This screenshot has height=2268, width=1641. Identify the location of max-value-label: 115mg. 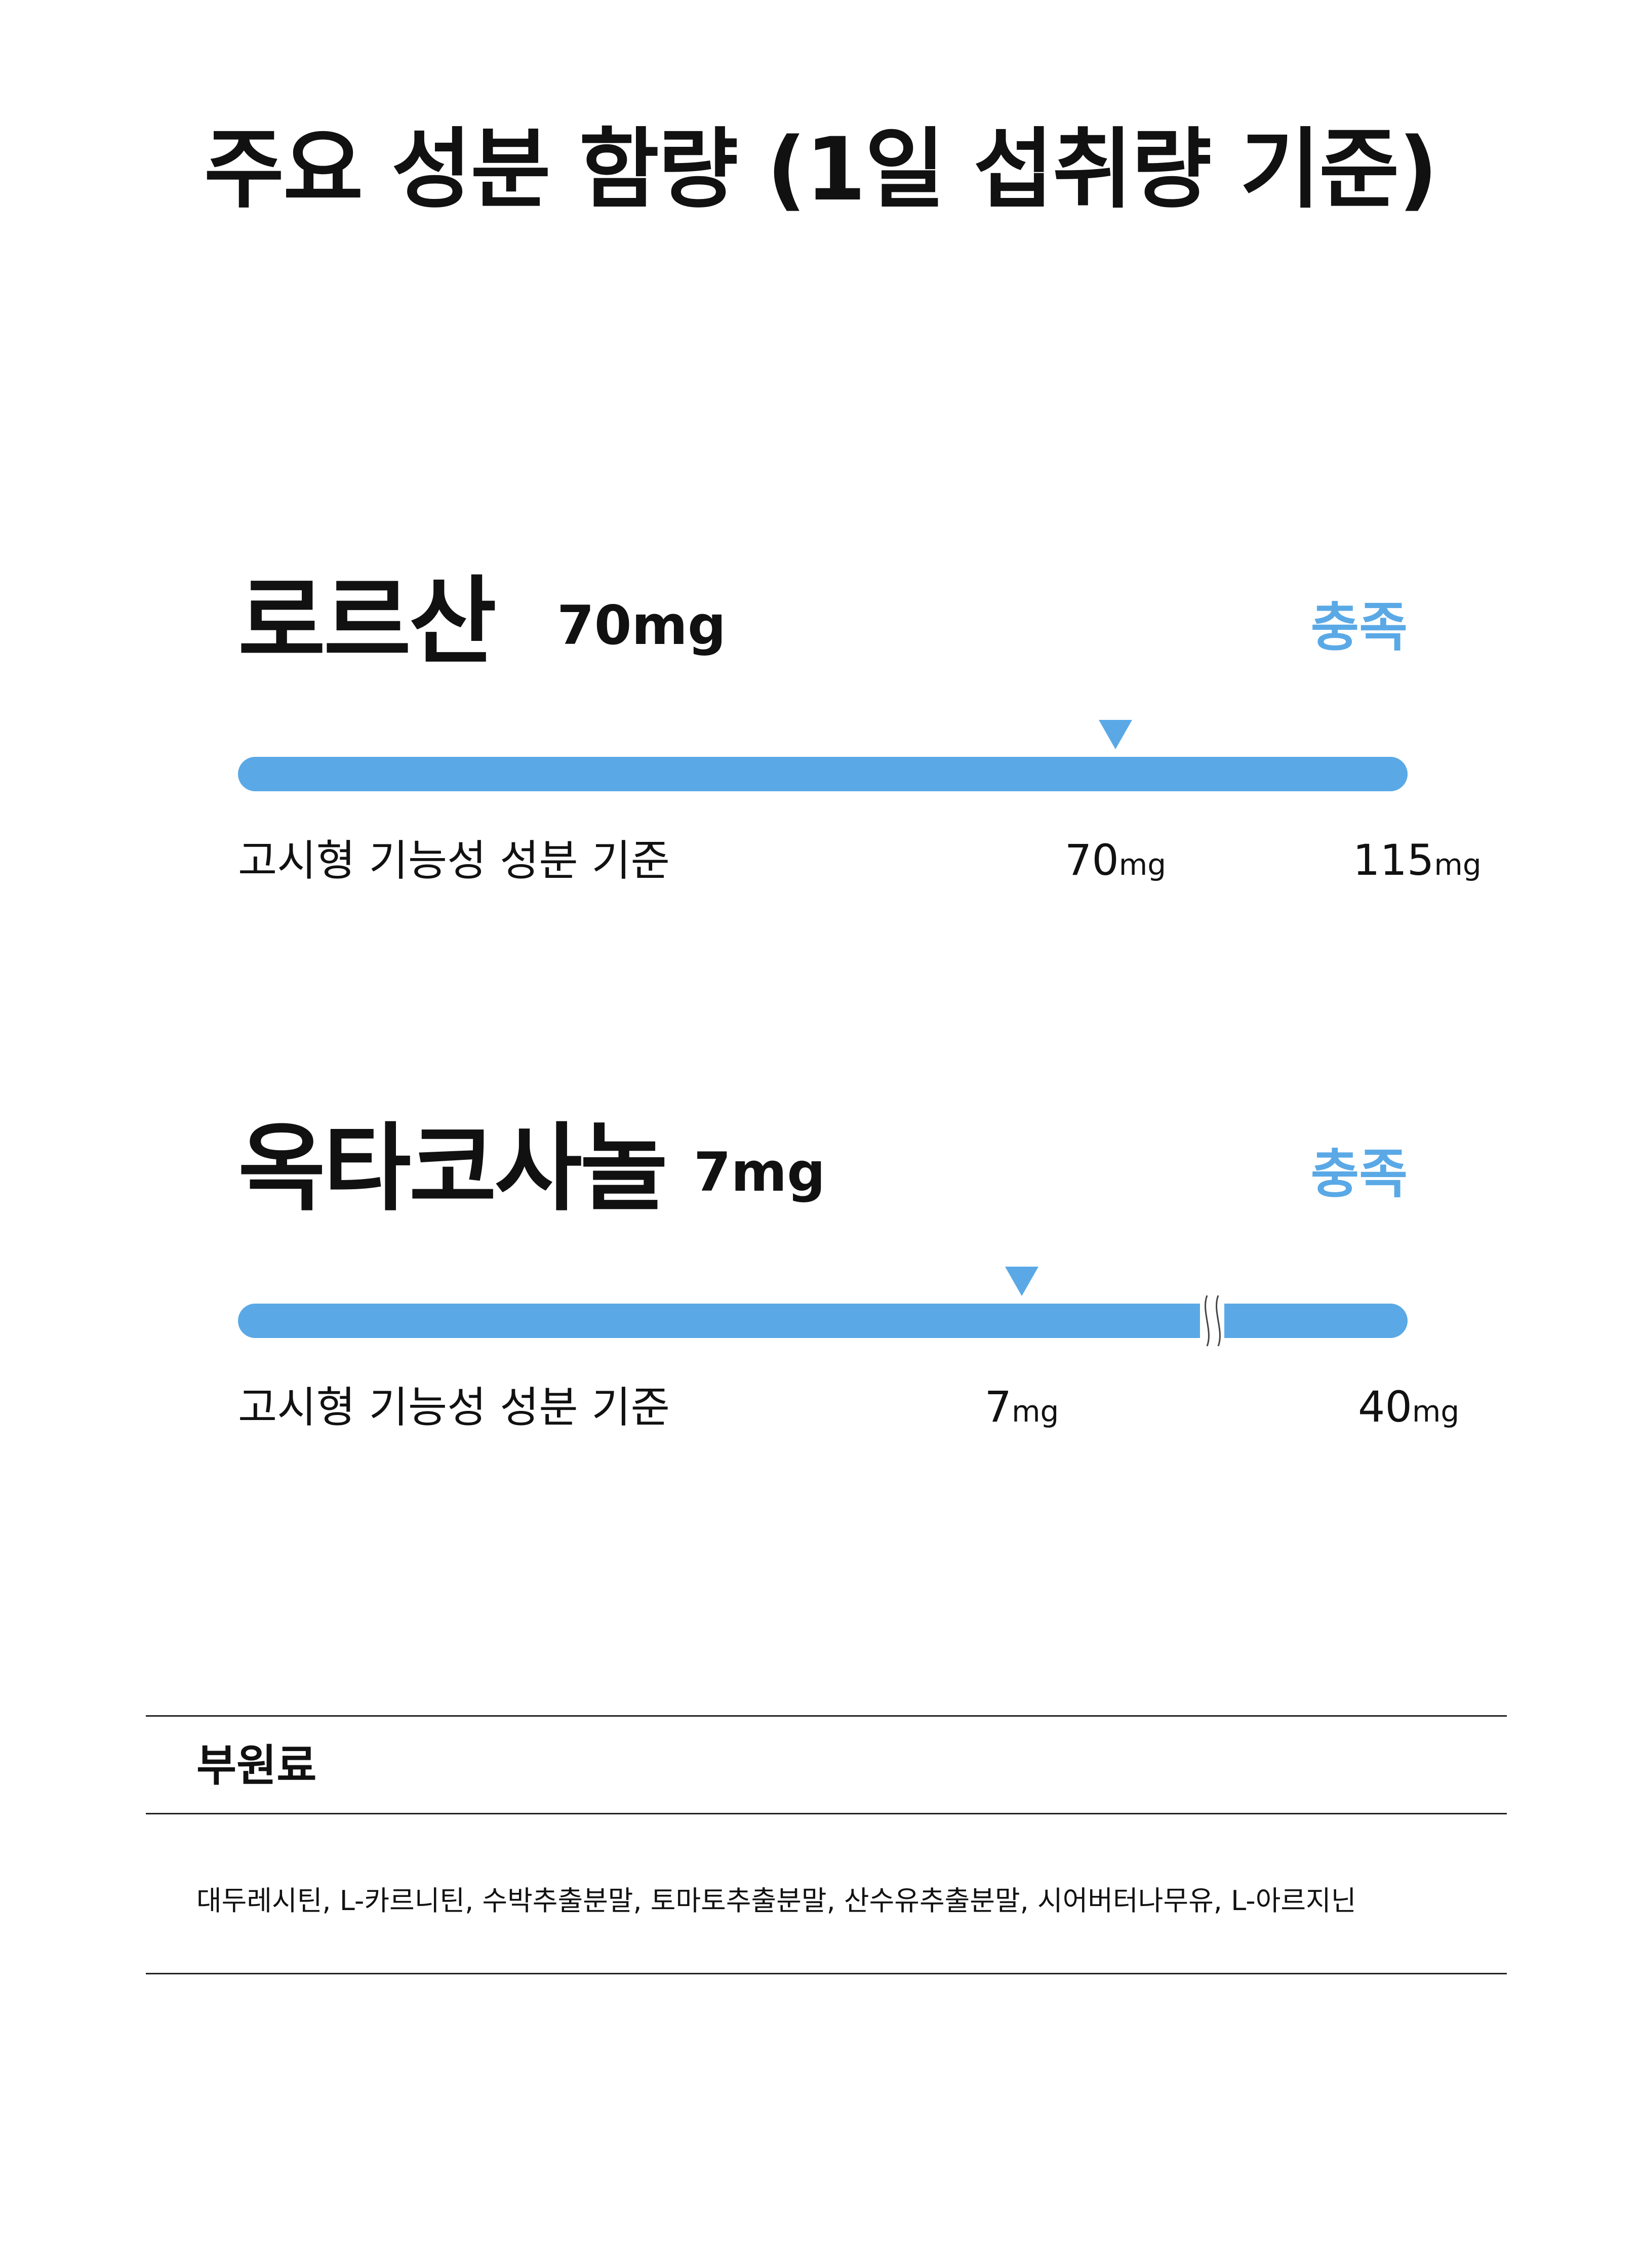
(1418, 860).